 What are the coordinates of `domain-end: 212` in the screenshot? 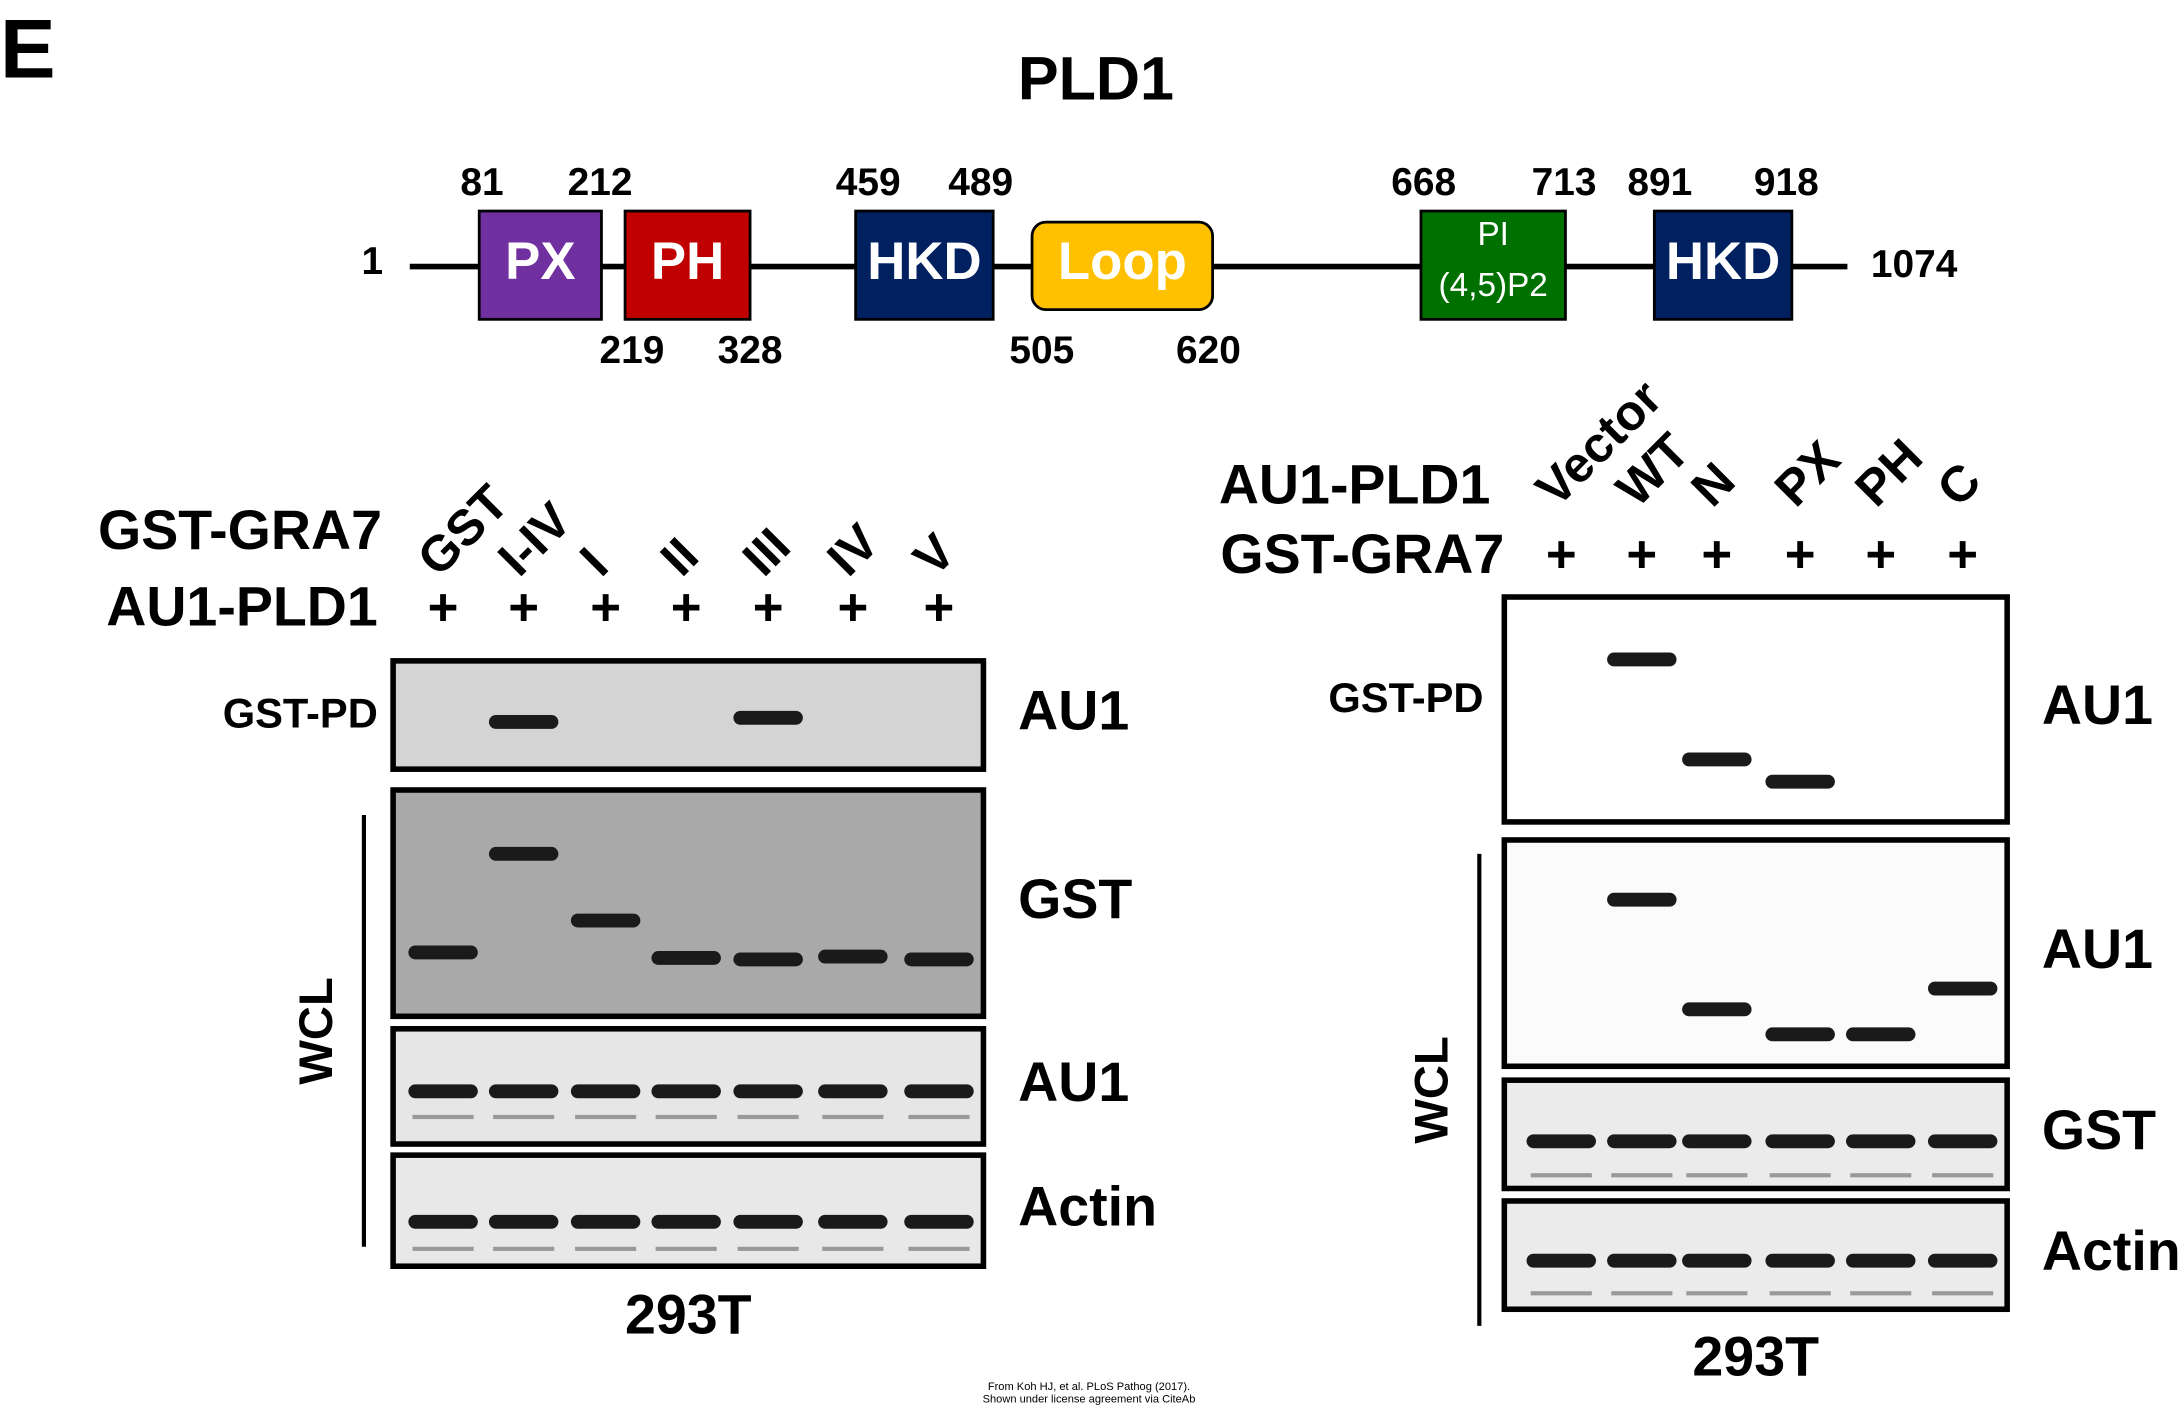 It's located at (600, 182).